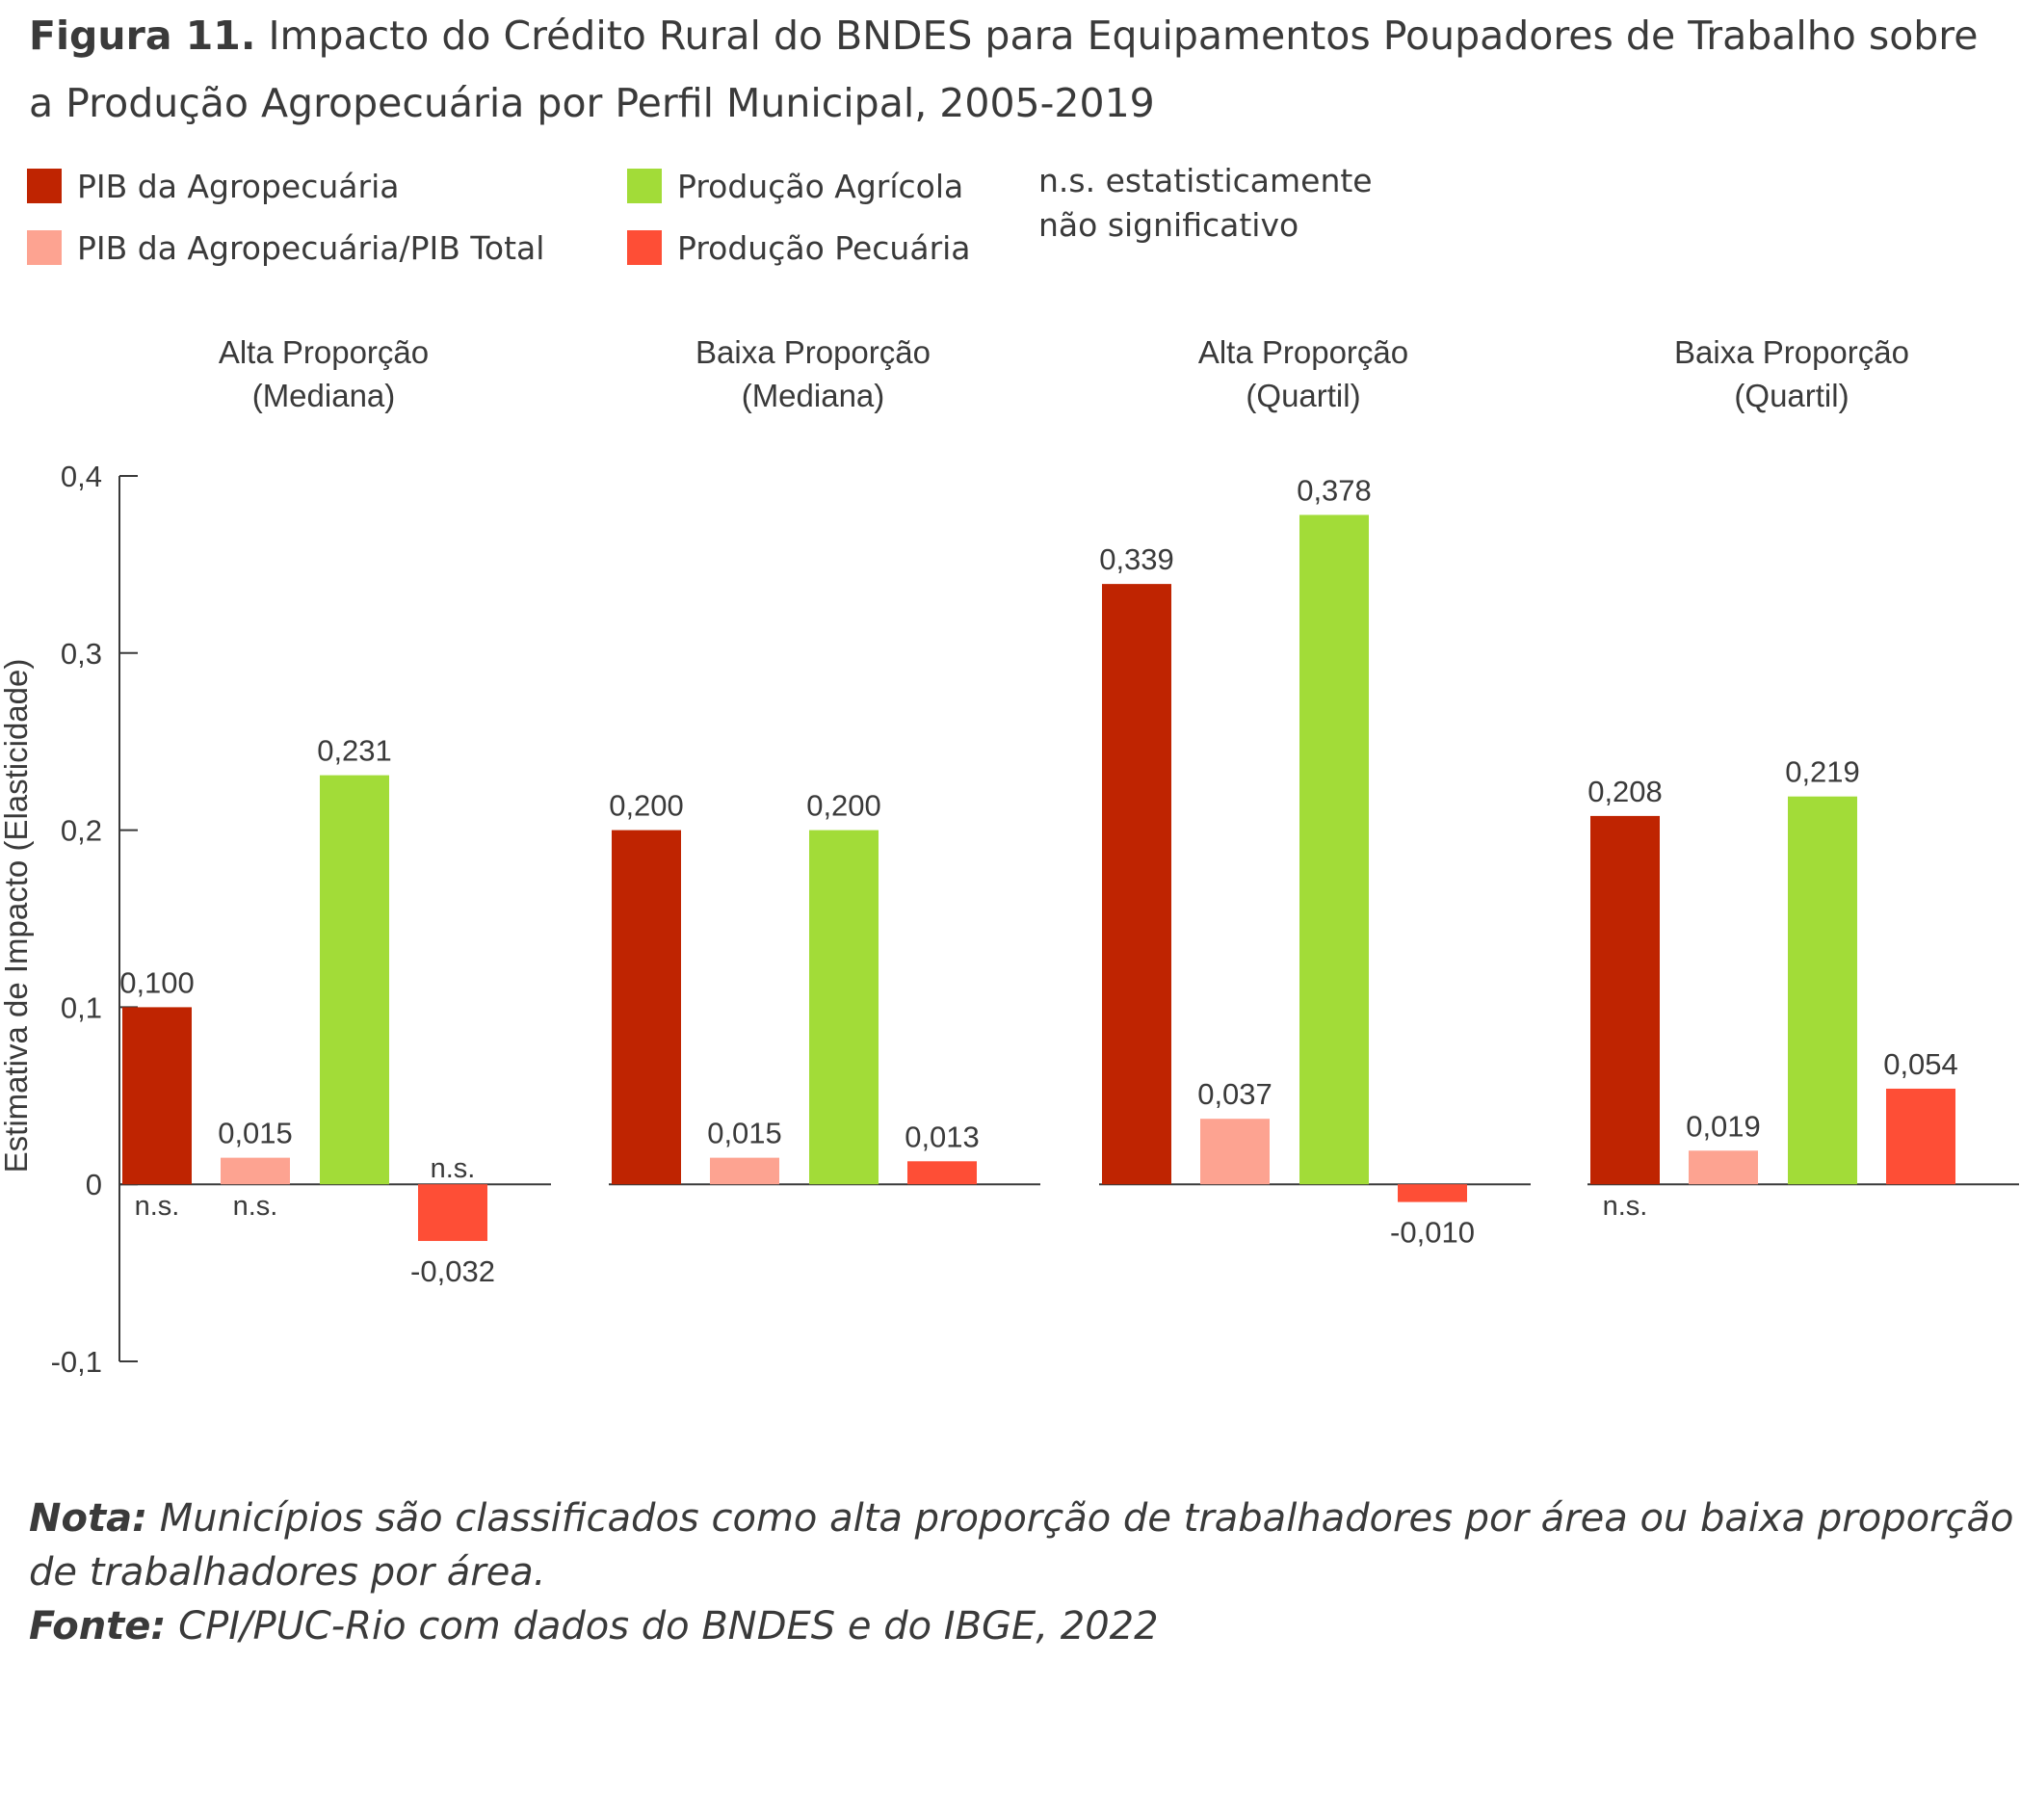  I want to click on legend-label: Produção Pecuária, so click(824, 247).